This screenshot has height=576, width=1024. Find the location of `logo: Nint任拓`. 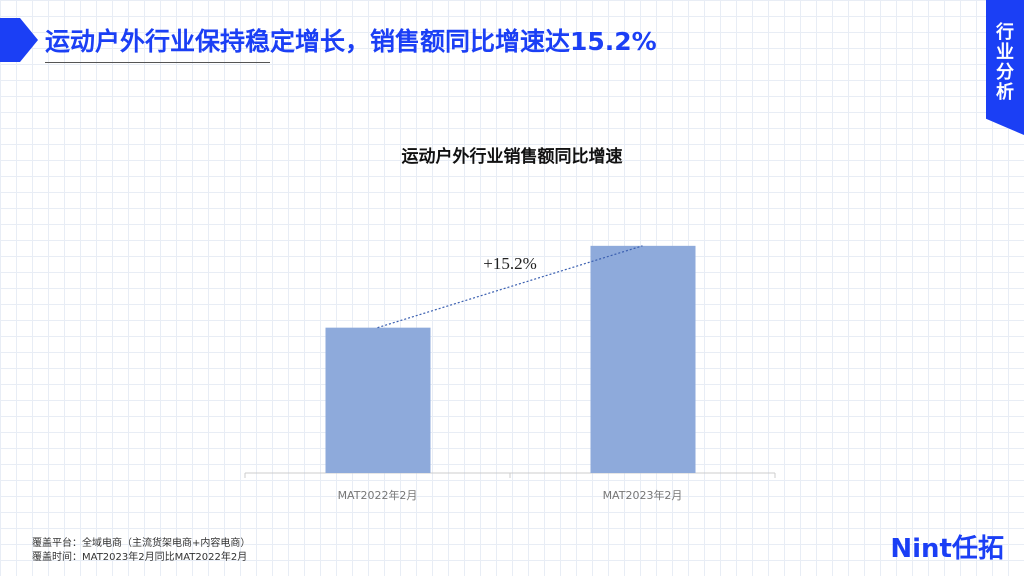

logo: Nint任拓 is located at coordinates (947, 549).